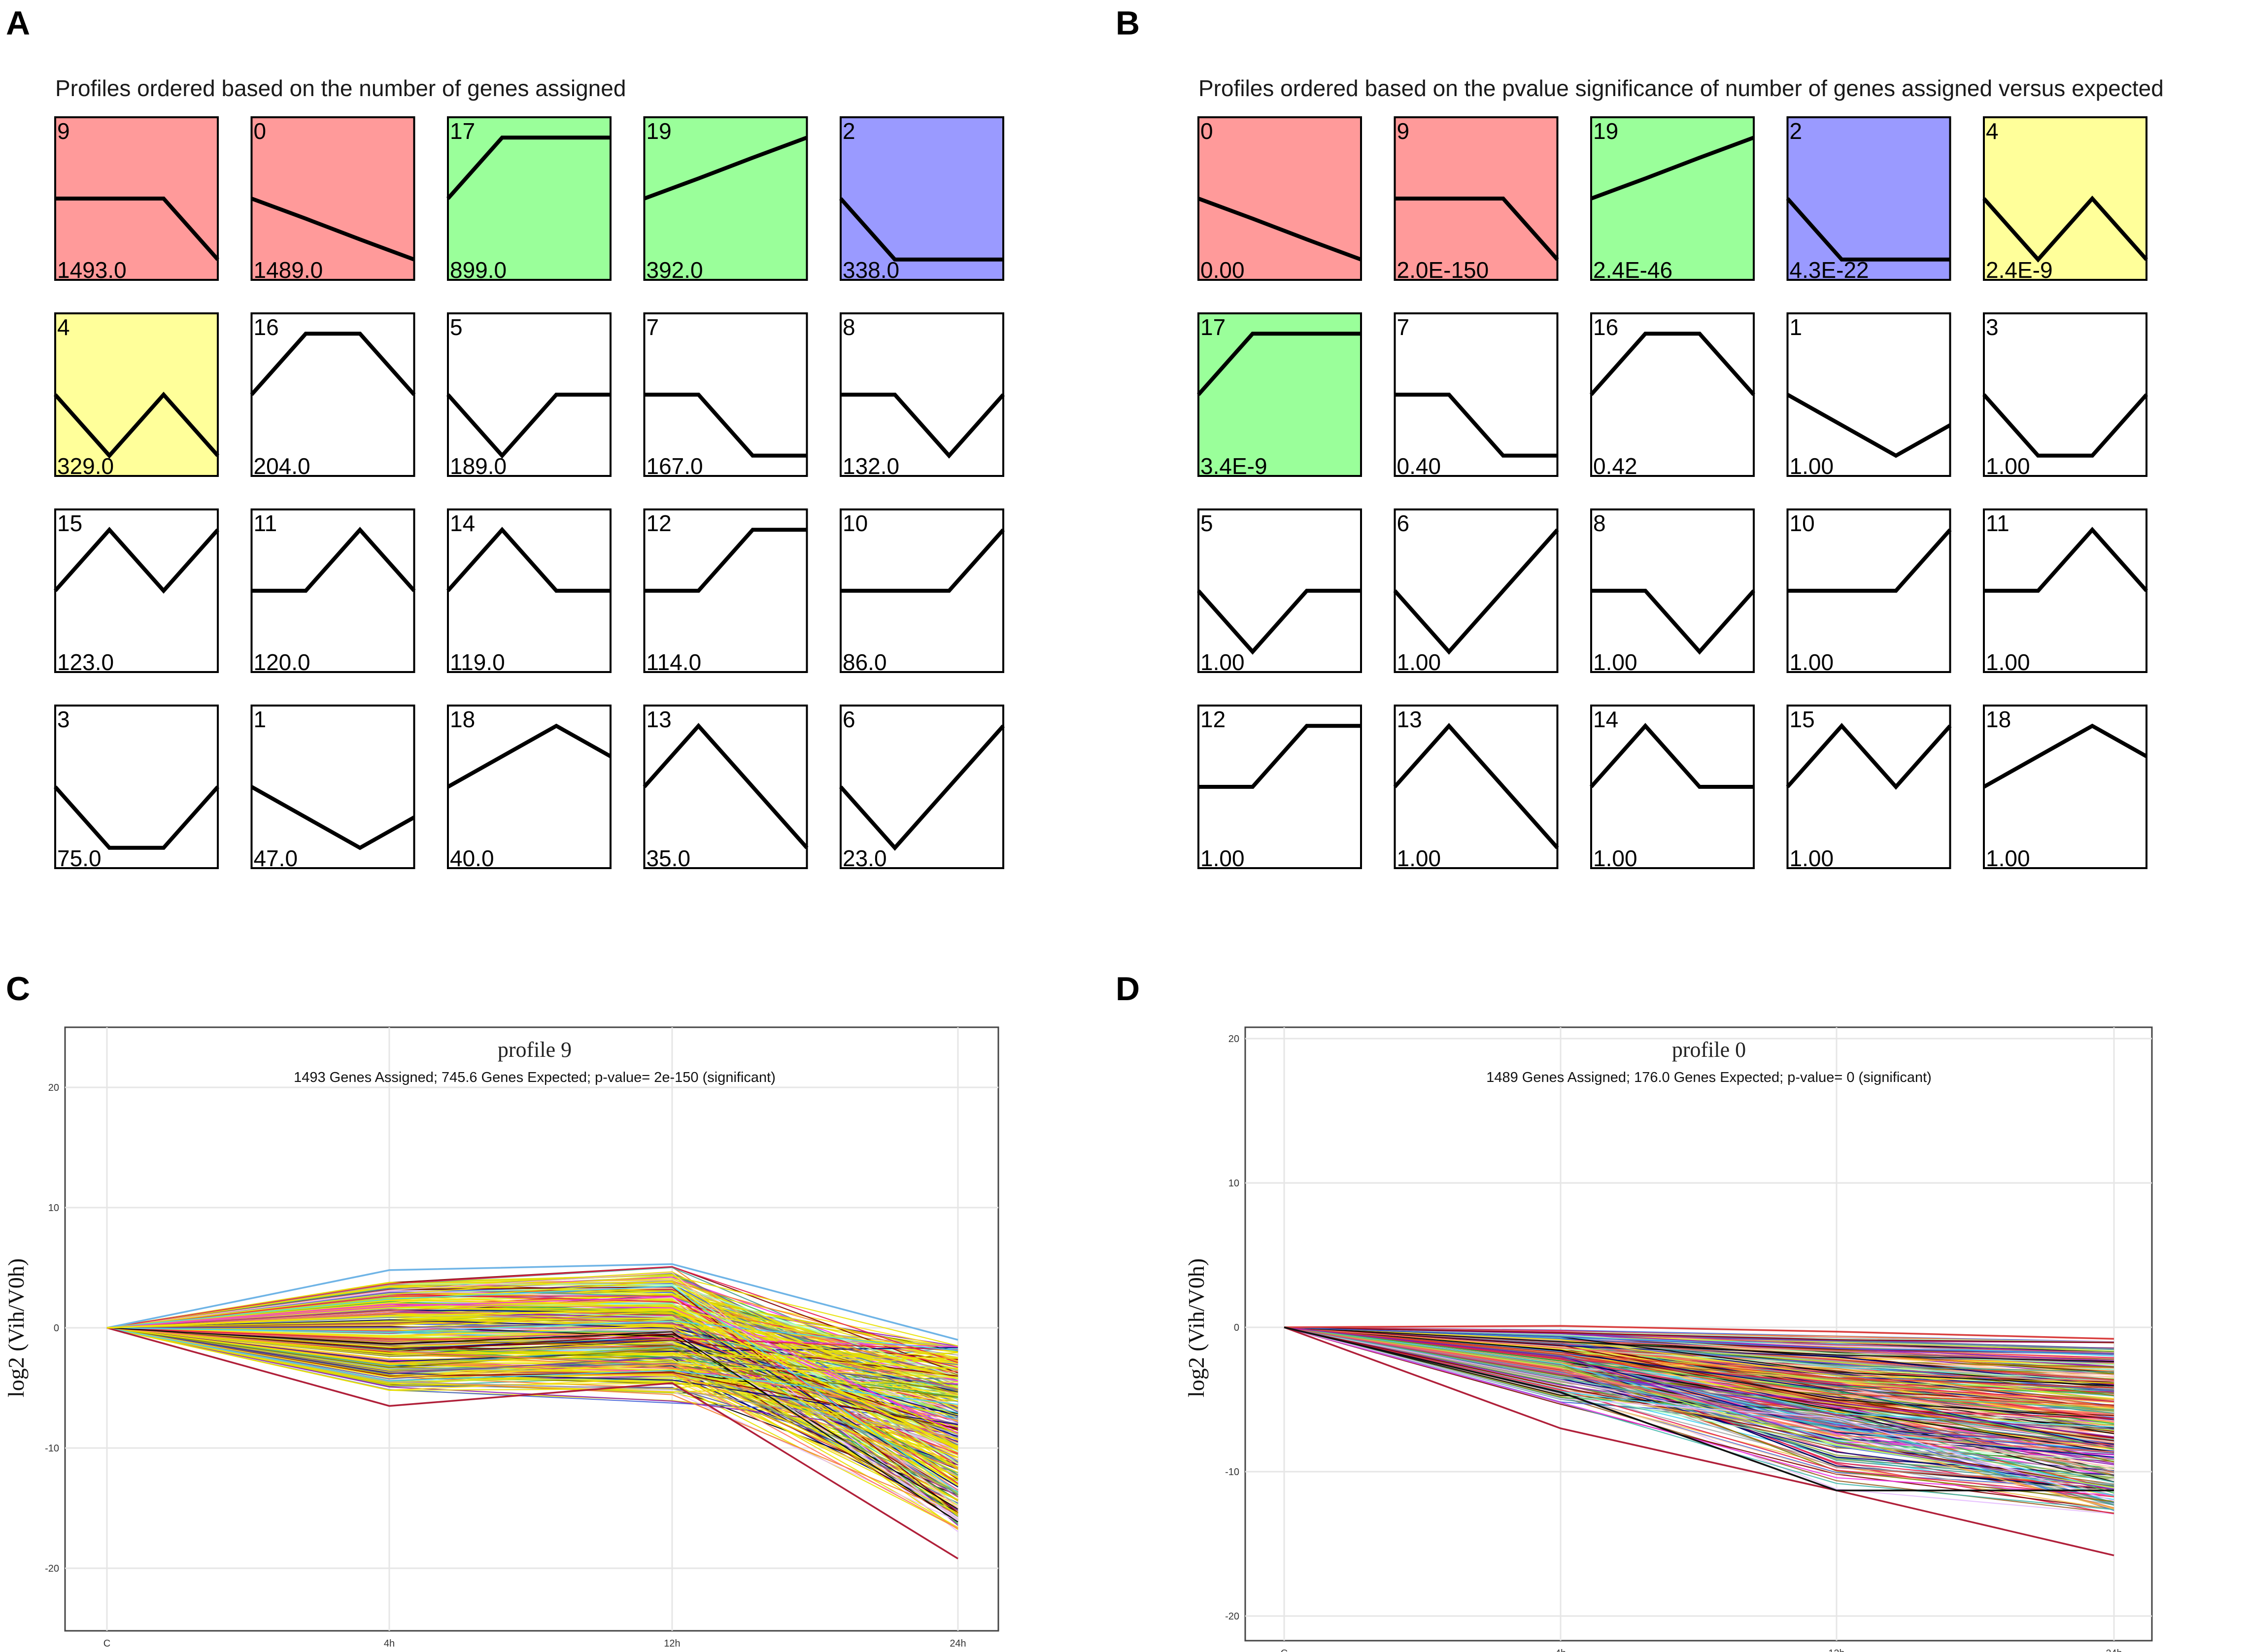 The height and width of the screenshot is (1652, 2248). I want to click on profile-id-label: 16, so click(1605, 327).